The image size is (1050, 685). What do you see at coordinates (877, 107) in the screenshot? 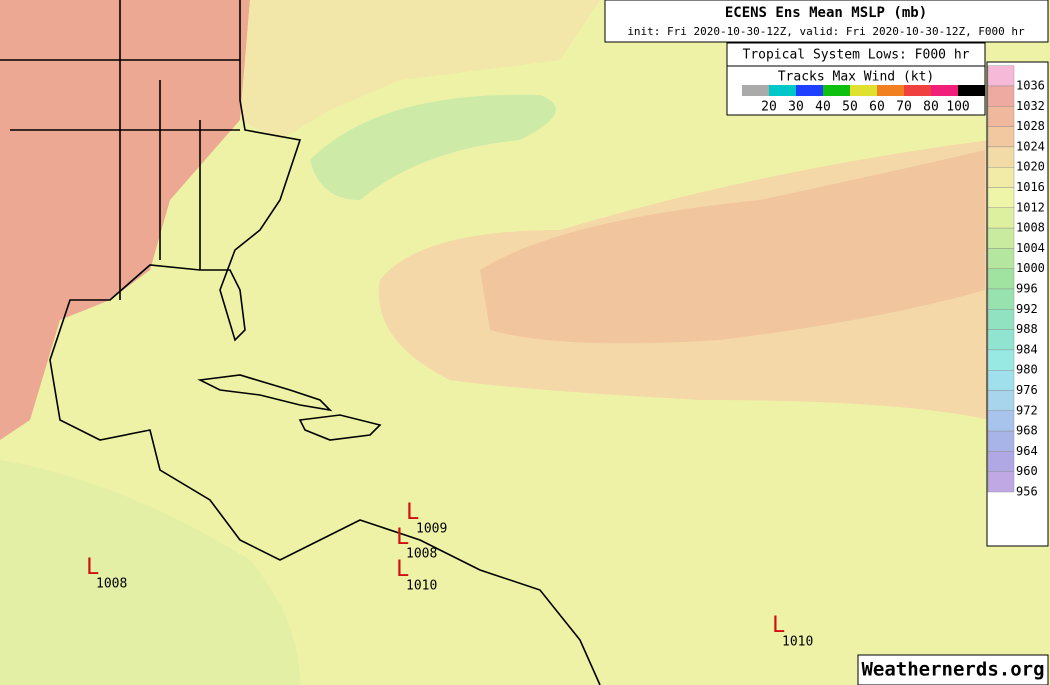
I see `wind-label: 60` at bounding box center [877, 107].